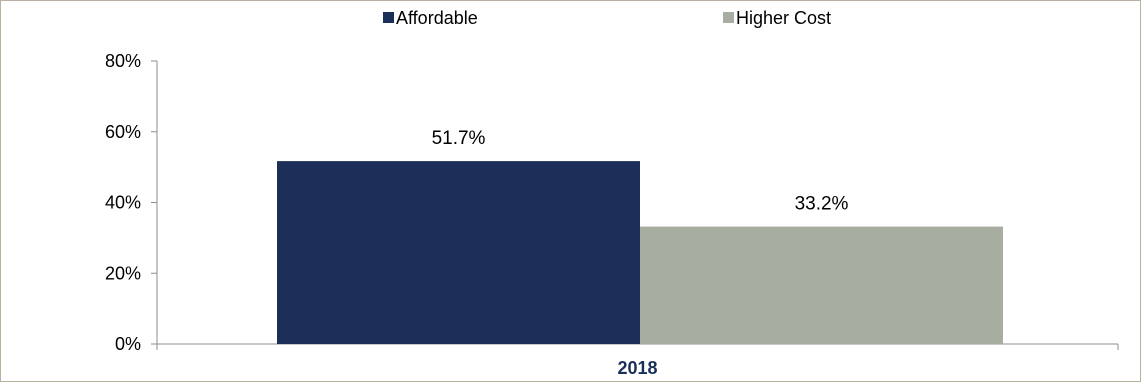 The width and height of the screenshot is (1144, 385). I want to click on y-axis: 0% 20% 40% 60% 80%, so click(131, 202).